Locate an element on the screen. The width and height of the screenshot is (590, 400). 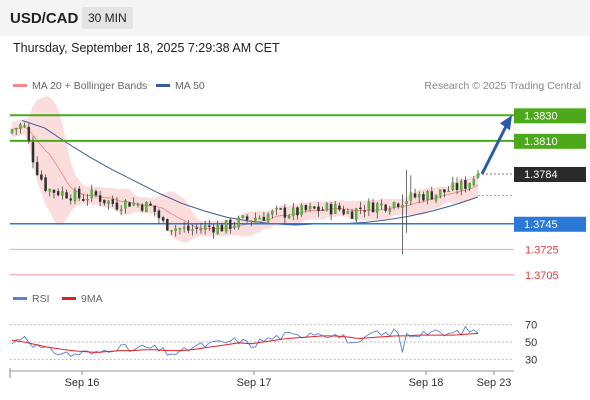
projection-arrow-head is located at coordinates (506, 123).